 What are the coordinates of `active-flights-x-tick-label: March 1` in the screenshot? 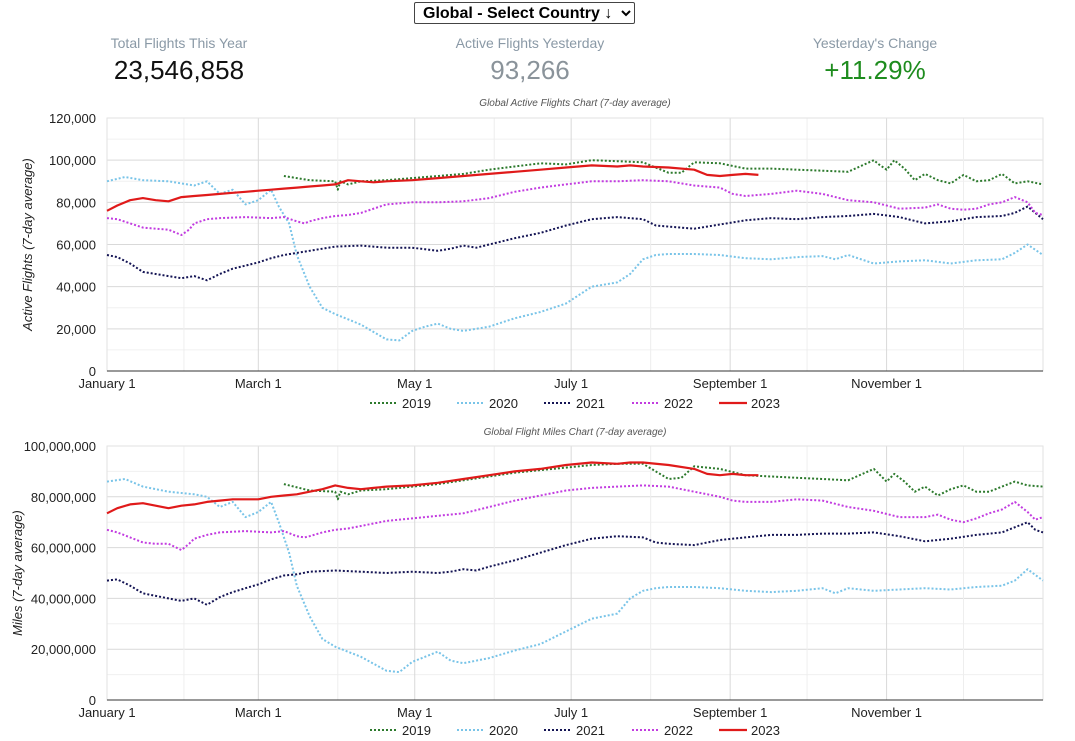 It's located at (258, 383).